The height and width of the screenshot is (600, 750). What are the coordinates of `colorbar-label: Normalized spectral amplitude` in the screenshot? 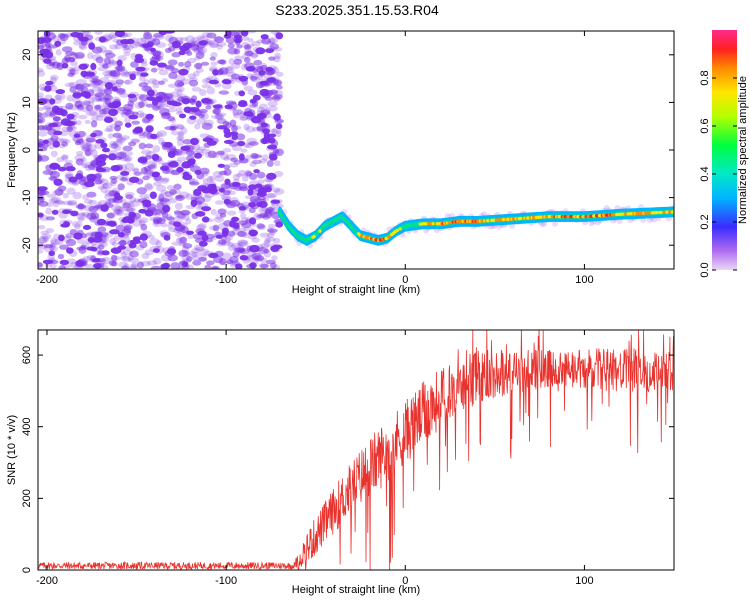 It's located at (743, 150).